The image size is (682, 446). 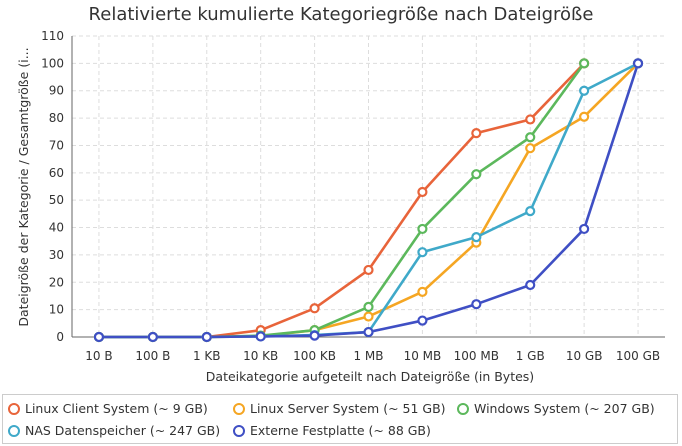 What do you see at coordinates (56, 145) in the screenshot?
I see `y-tick-label: 70` at bounding box center [56, 145].